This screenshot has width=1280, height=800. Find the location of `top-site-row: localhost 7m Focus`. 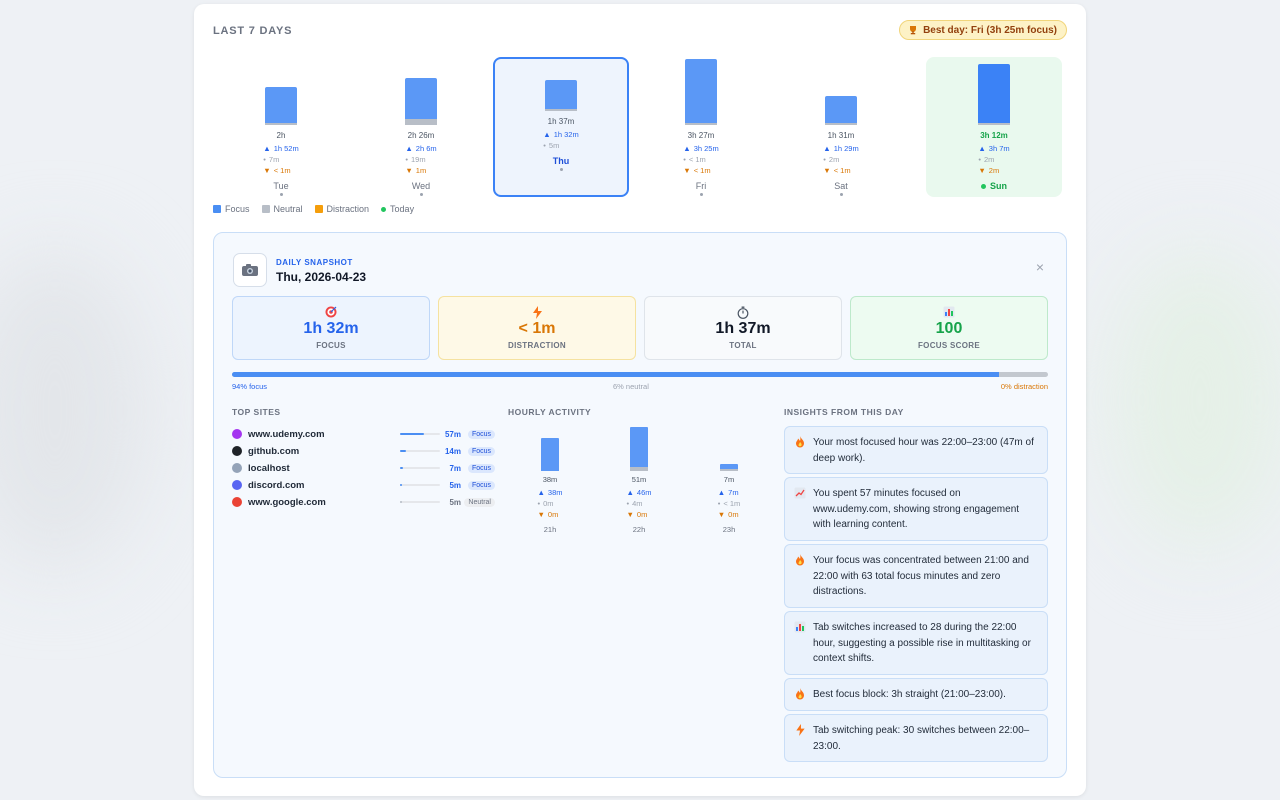

top-site-row: localhost 7m Focus is located at coordinates (363, 468).